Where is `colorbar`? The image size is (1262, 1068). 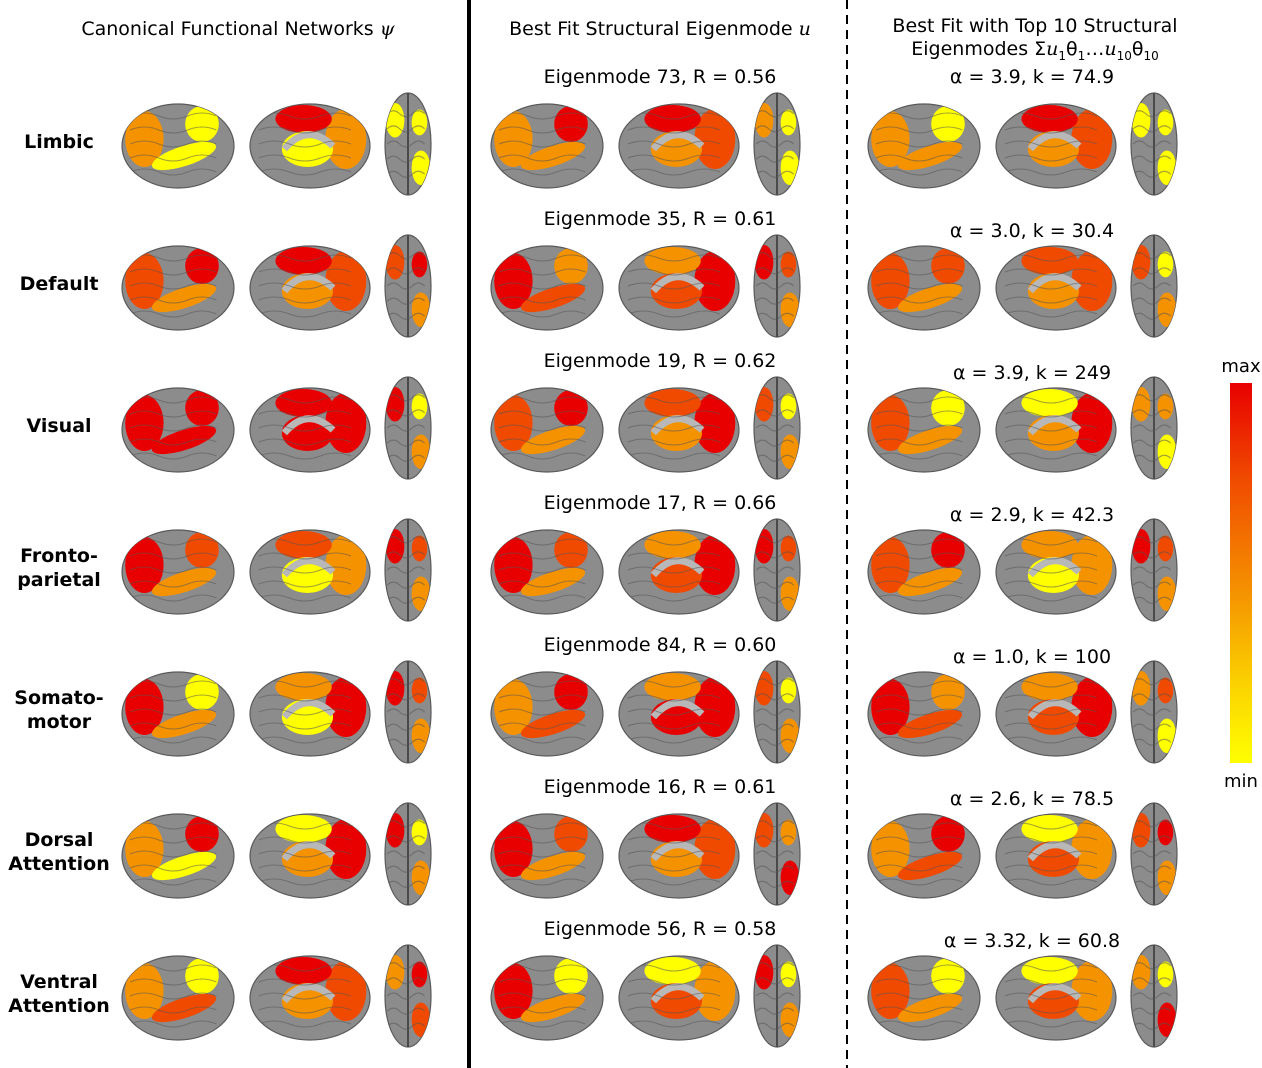 colorbar is located at coordinates (1241, 573).